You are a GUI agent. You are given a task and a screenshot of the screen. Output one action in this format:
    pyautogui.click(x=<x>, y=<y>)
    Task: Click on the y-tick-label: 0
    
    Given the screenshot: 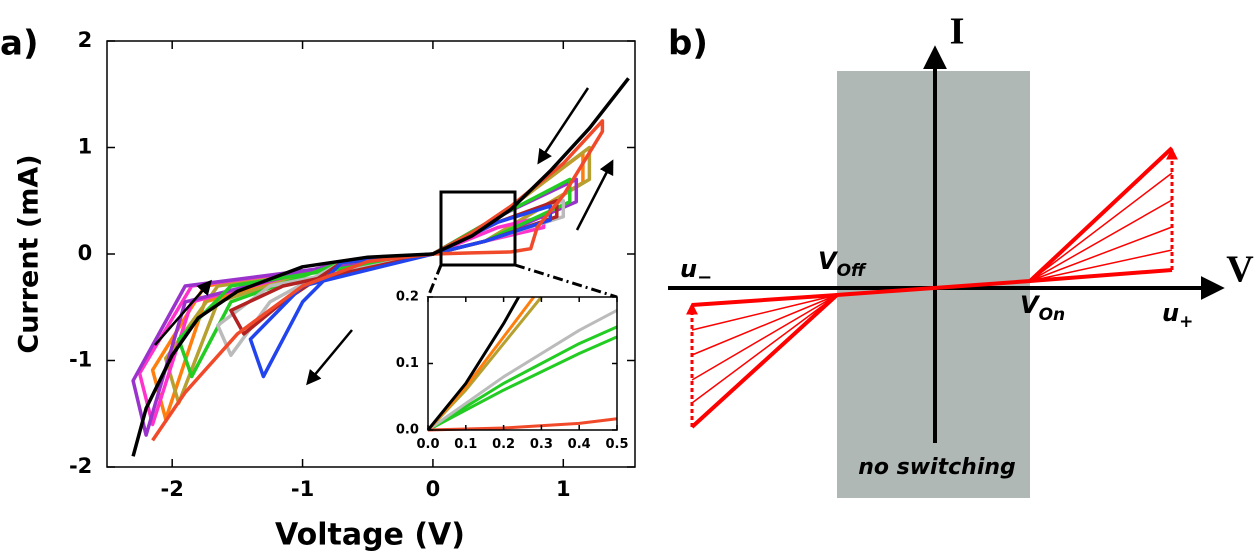 What is the action you would take?
    pyautogui.click(x=85, y=253)
    